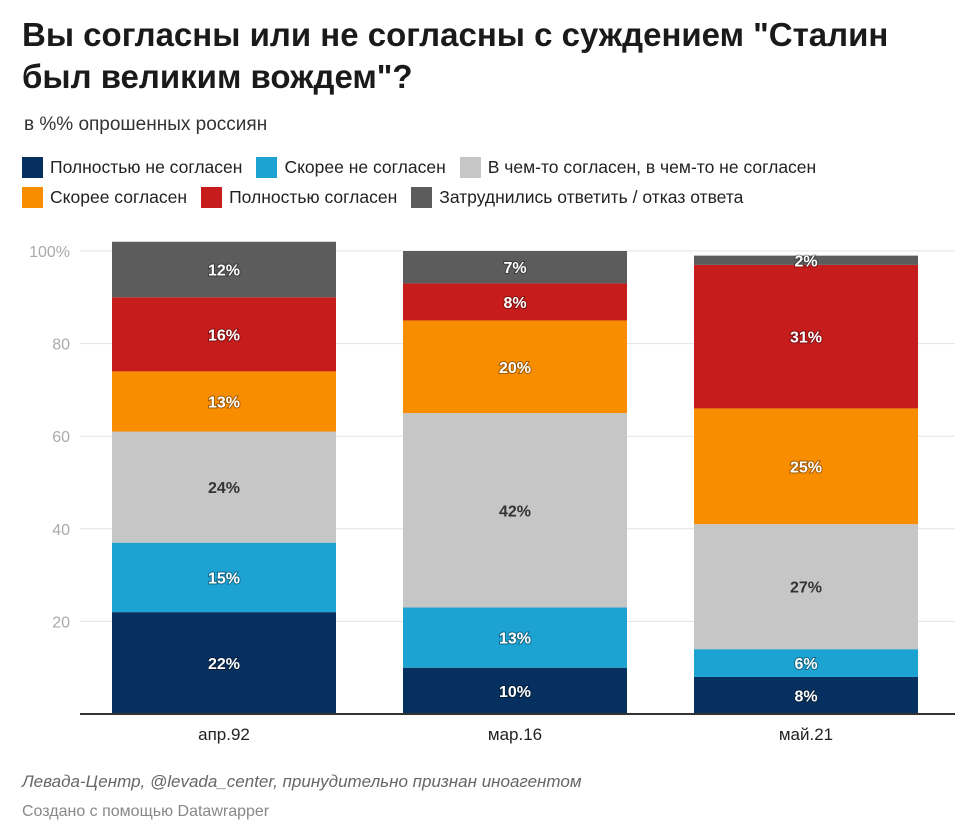  What do you see at coordinates (61, 437) in the screenshot?
I see `y-tick-label: 60` at bounding box center [61, 437].